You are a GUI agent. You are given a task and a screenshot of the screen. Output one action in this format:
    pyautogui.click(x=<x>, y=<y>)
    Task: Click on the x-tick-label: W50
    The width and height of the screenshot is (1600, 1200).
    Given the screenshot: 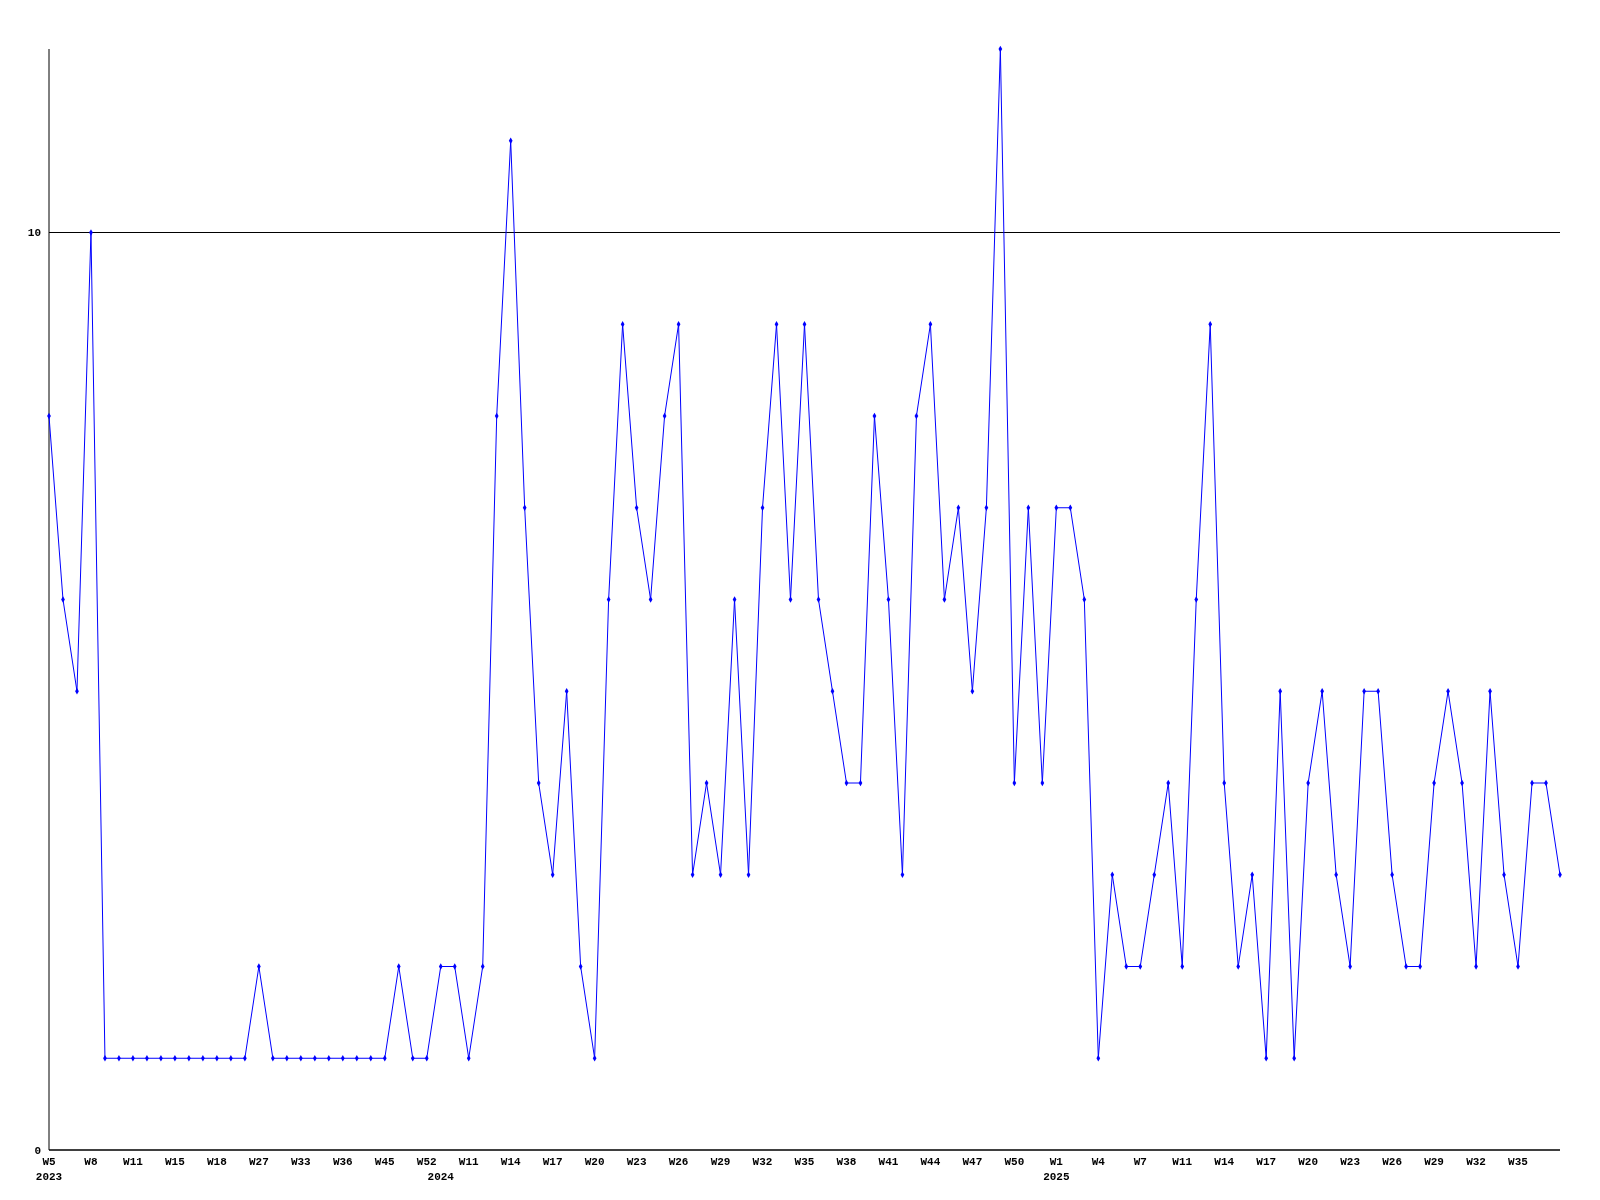 What is the action you would take?
    pyautogui.click(x=1014, y=1162)
    